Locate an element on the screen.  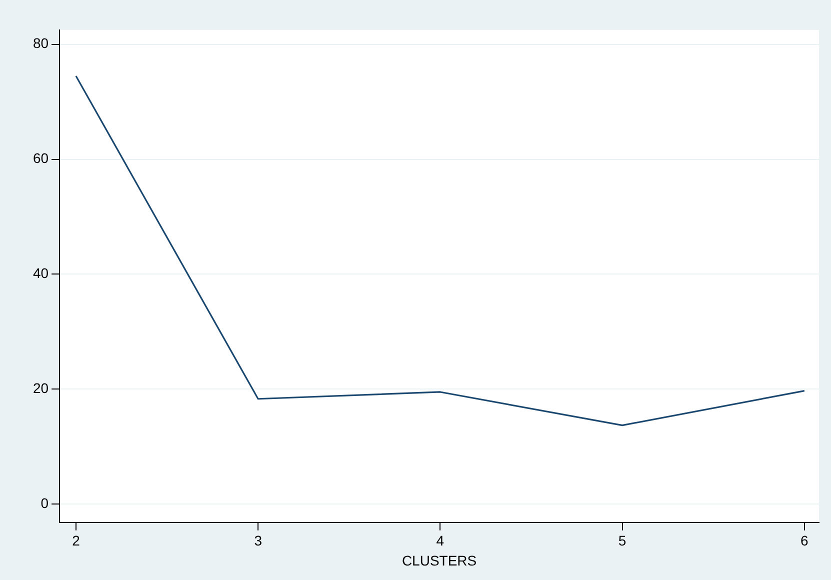
x-tick-label: 3 is located at coordinates (258, 540).